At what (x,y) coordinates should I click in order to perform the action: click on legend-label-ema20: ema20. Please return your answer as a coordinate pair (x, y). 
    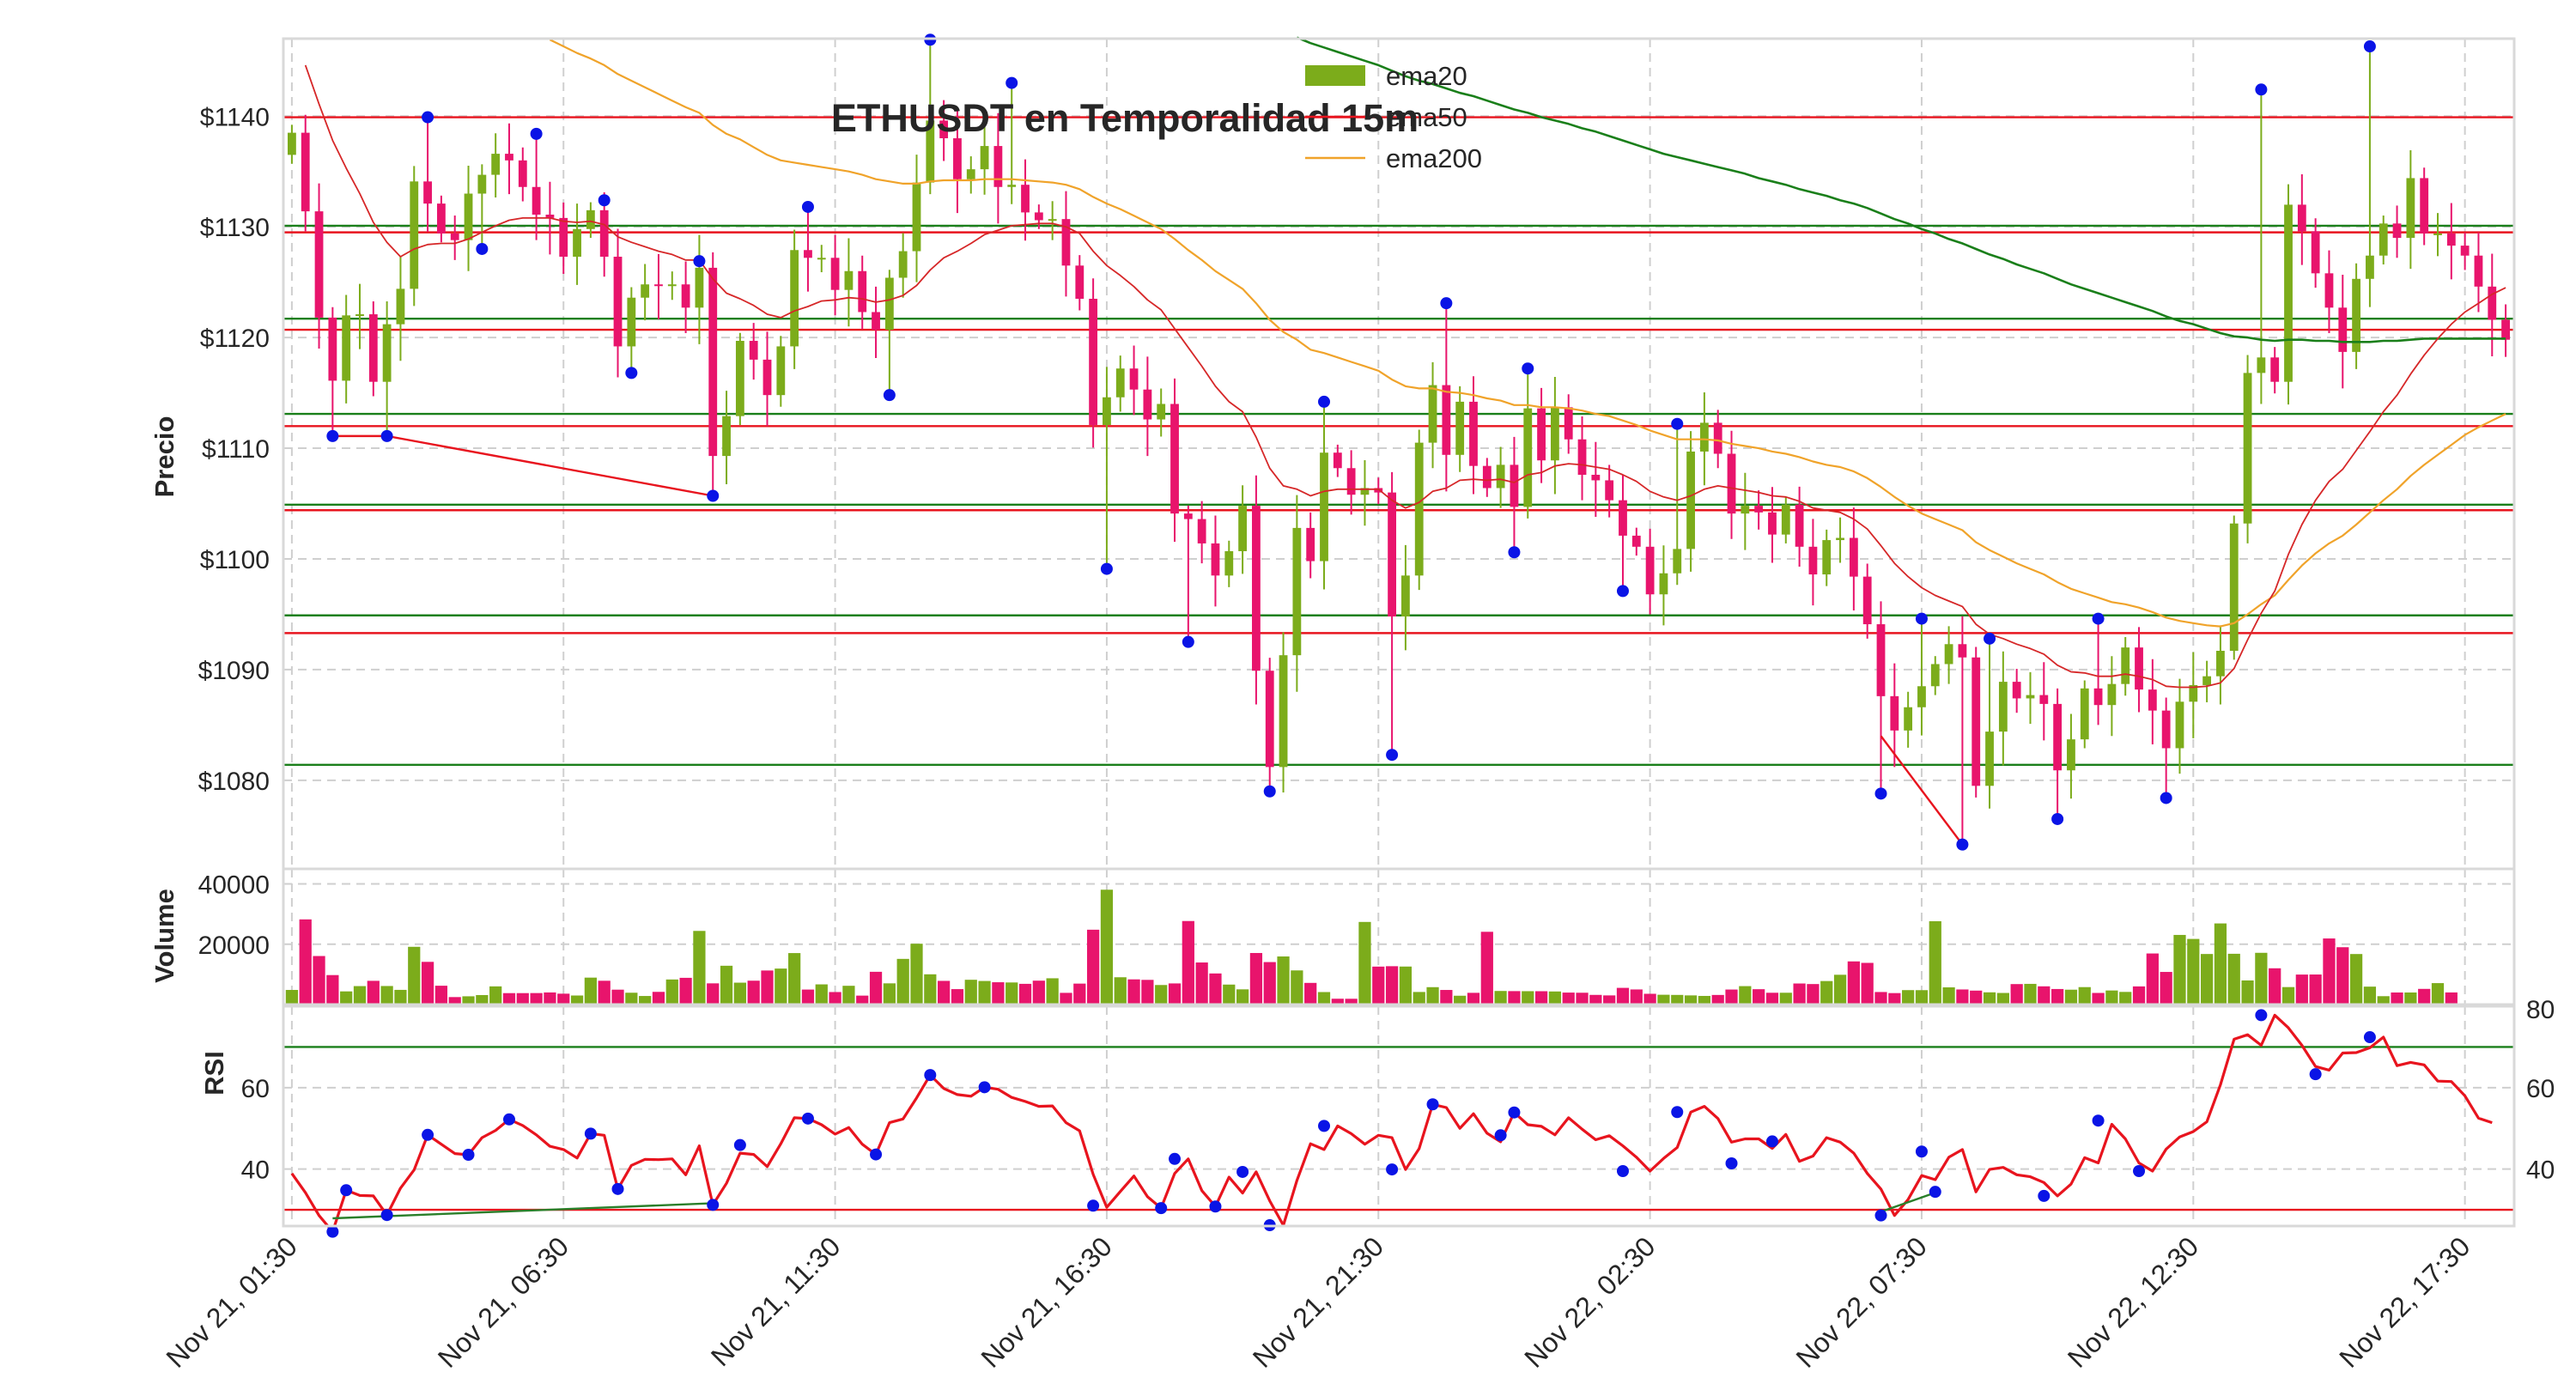
    Looking at the image, I should click on (1426, 76).